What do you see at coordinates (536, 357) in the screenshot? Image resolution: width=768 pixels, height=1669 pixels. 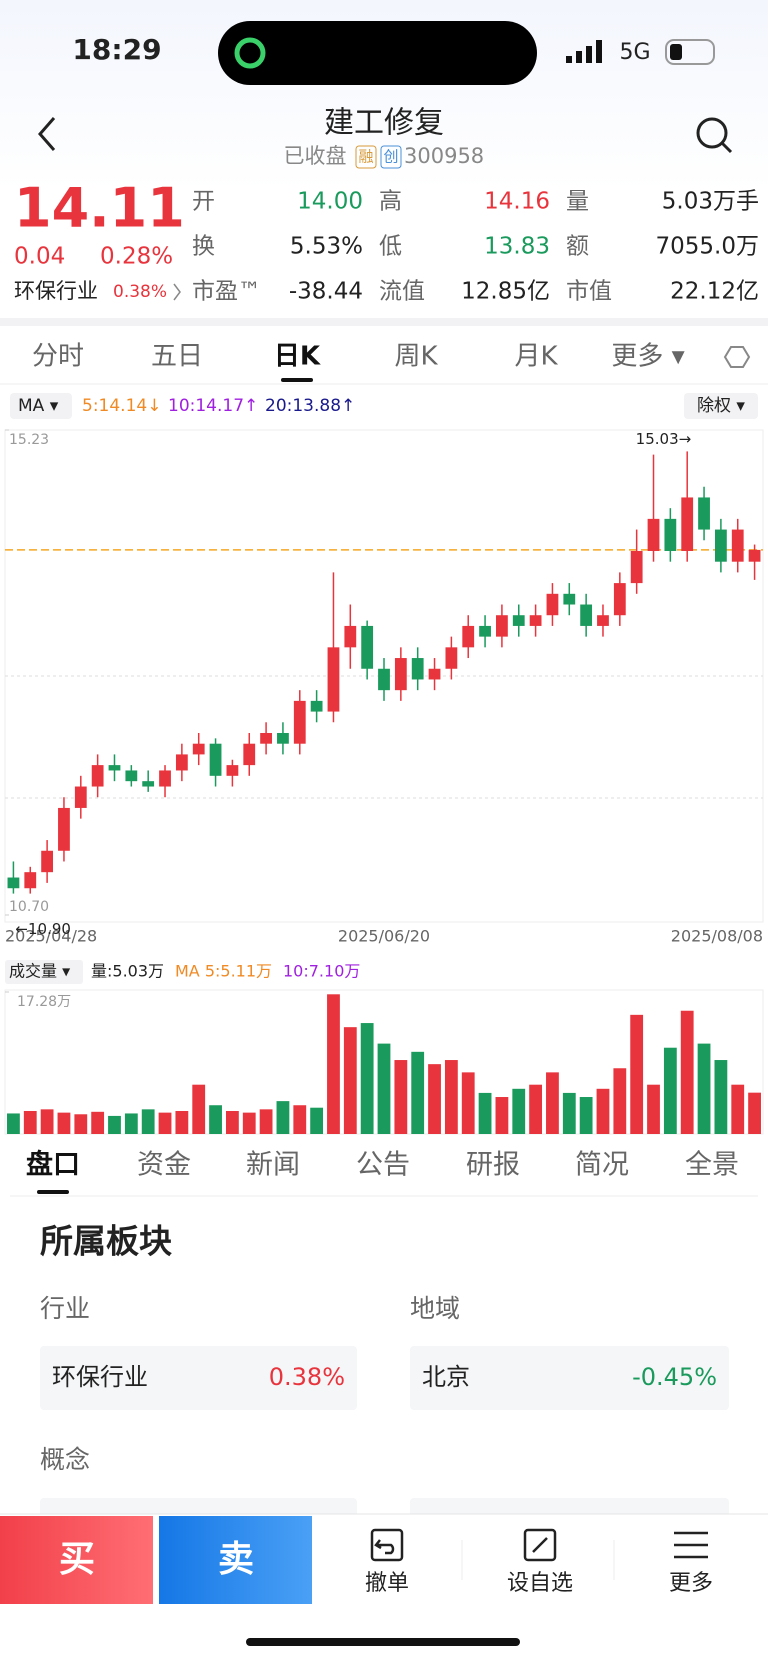 I see `tab: 月K` at bounding box center [536, 357].